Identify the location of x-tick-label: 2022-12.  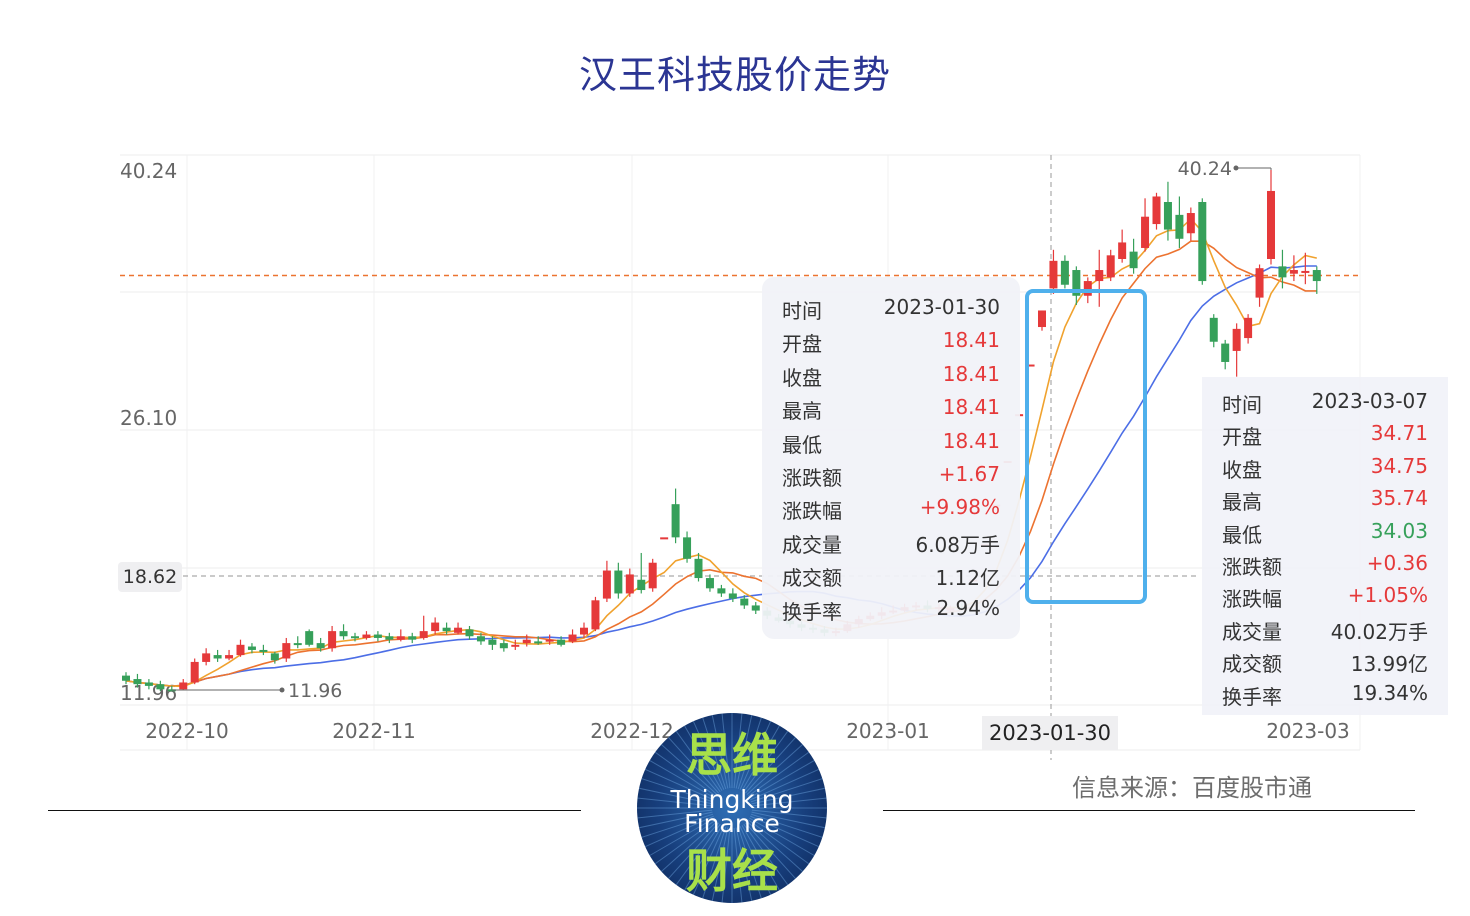
(632, 731).